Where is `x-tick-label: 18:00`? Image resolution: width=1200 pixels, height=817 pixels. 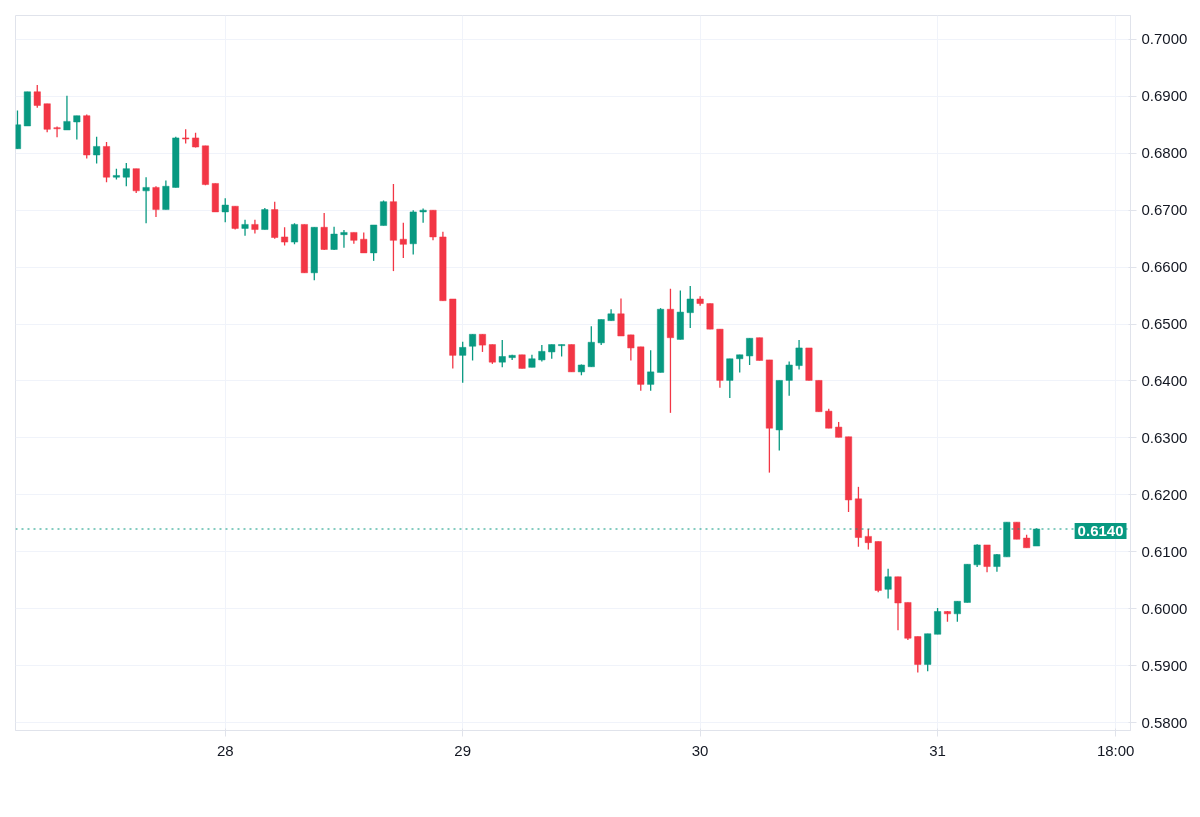
x-tick-label: 18:00 is located at coordinates (1115, 750).